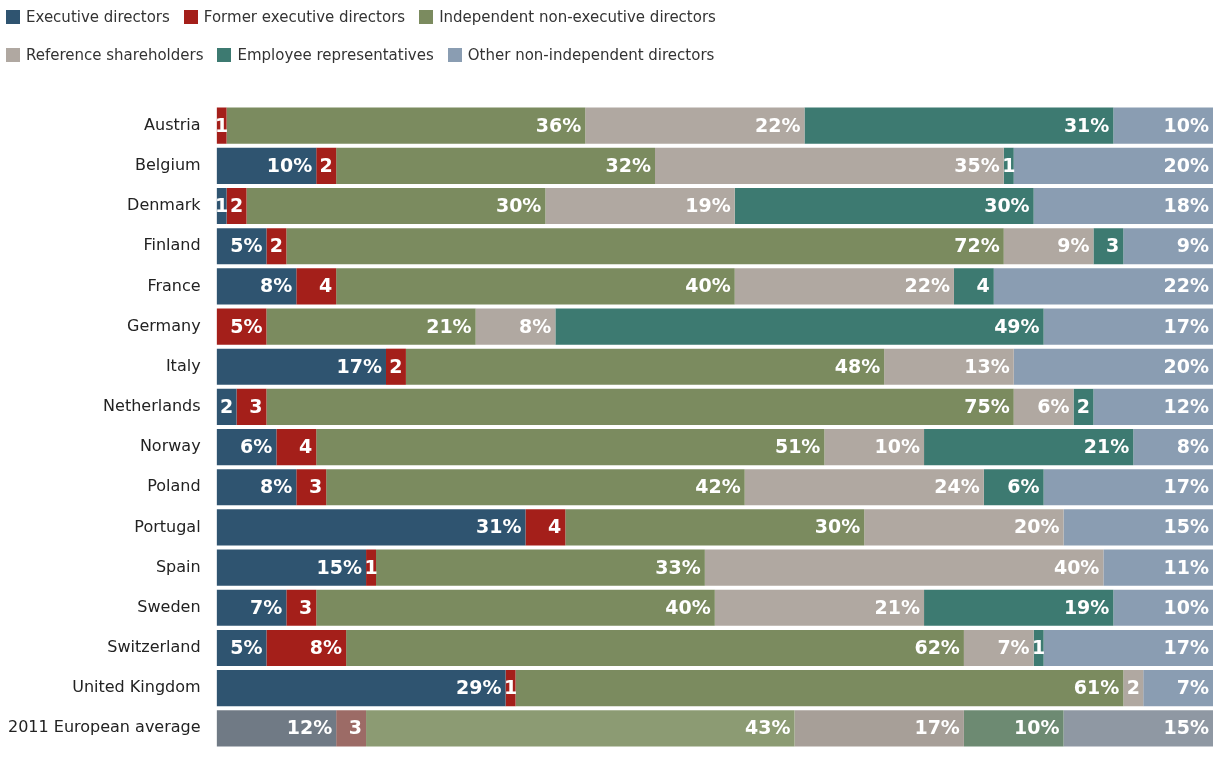  What do you see at coordinates (1073, 245) in the screenshot?
I see `data-label: 9%` at bounding box center [1073, 245].